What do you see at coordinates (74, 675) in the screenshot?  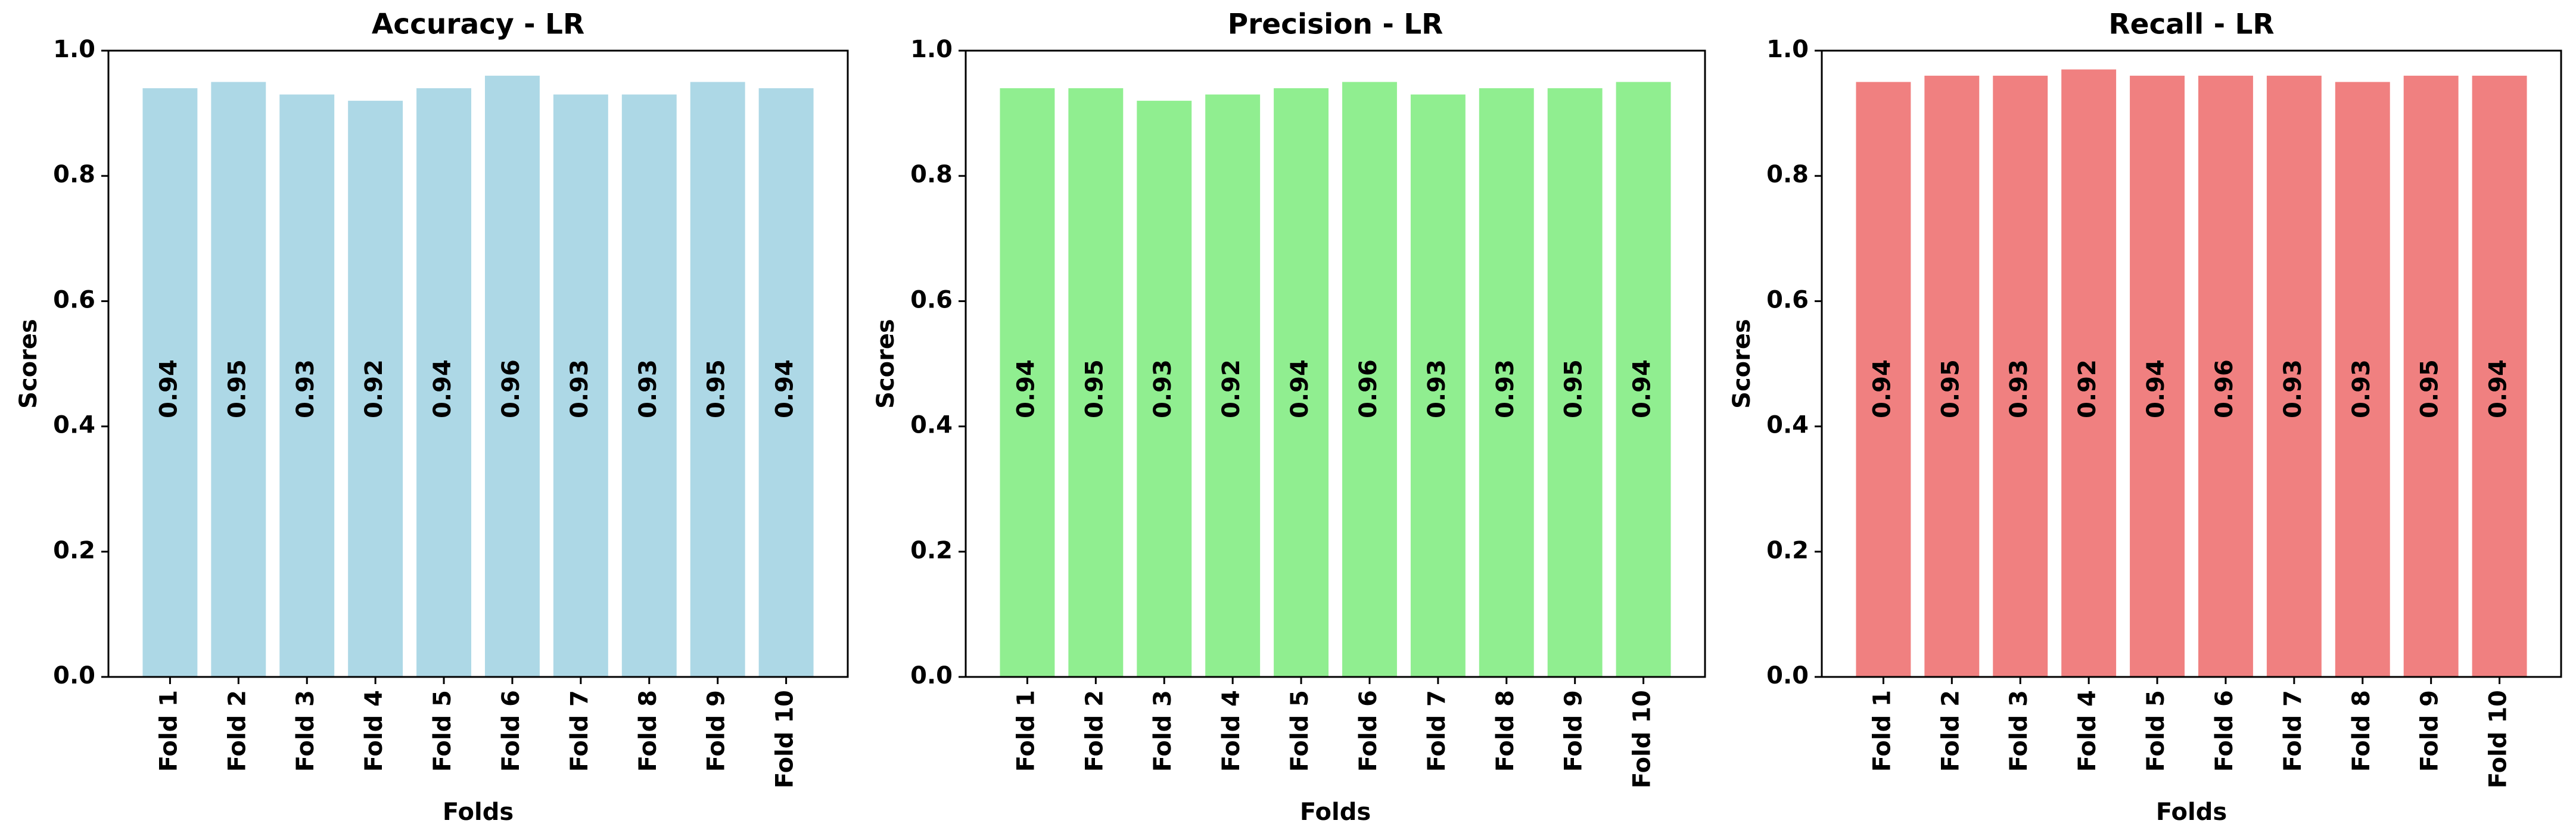 I see `y-tick-label: 0.0` at bounding box center [74, 675].